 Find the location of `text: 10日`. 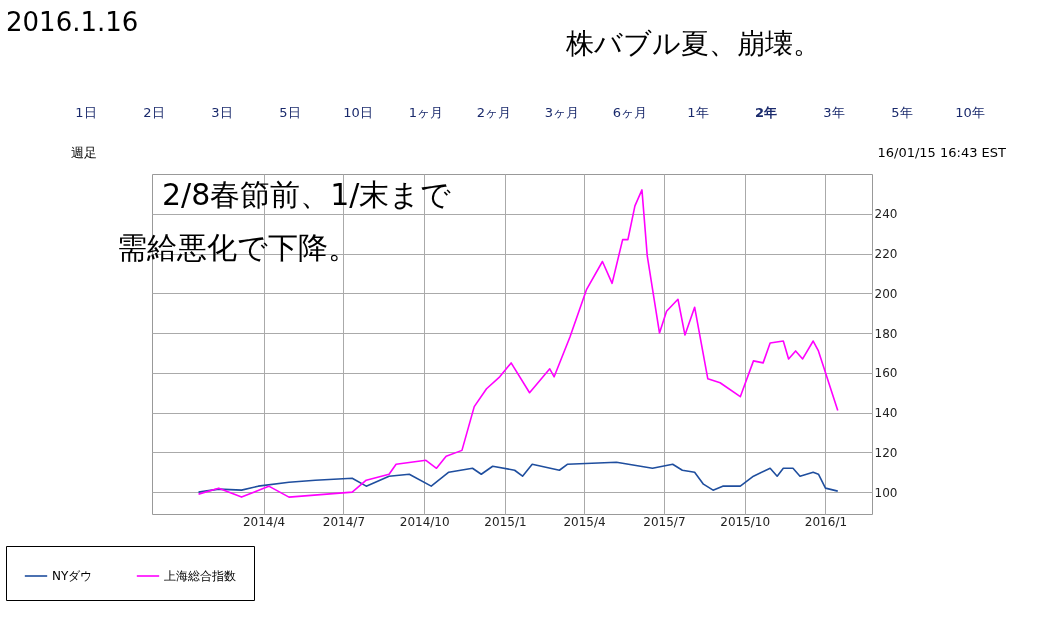

text: 10日 is located at coordinates (358, 112).